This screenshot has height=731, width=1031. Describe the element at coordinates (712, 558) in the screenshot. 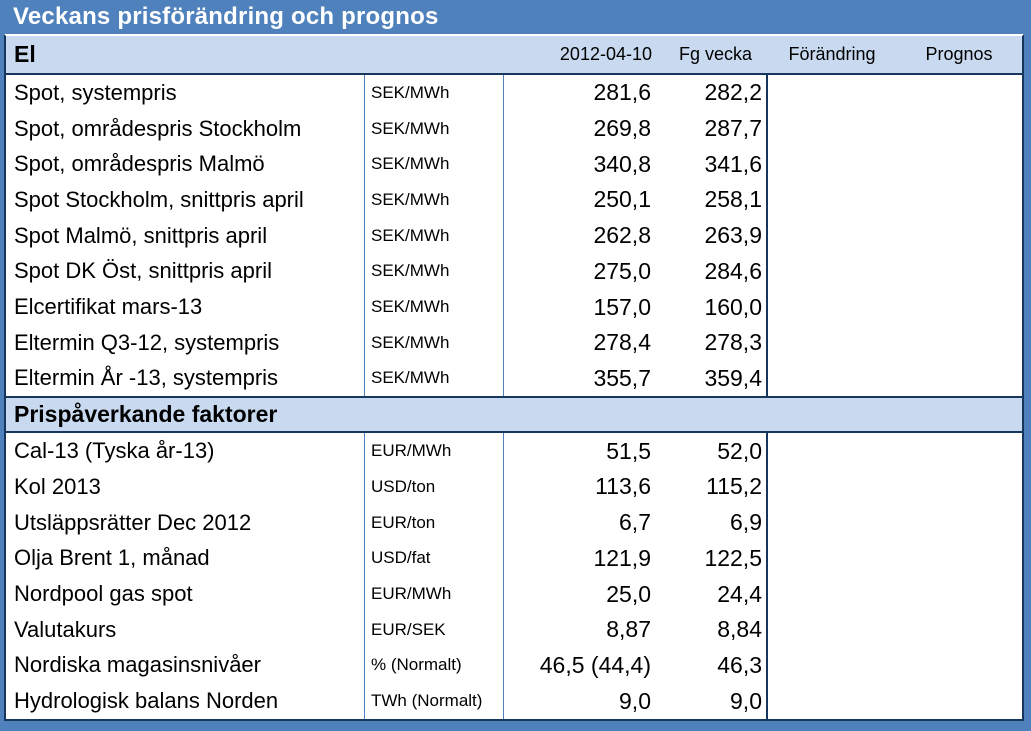

I see `row-value-prev-week: 122,5` at that location.